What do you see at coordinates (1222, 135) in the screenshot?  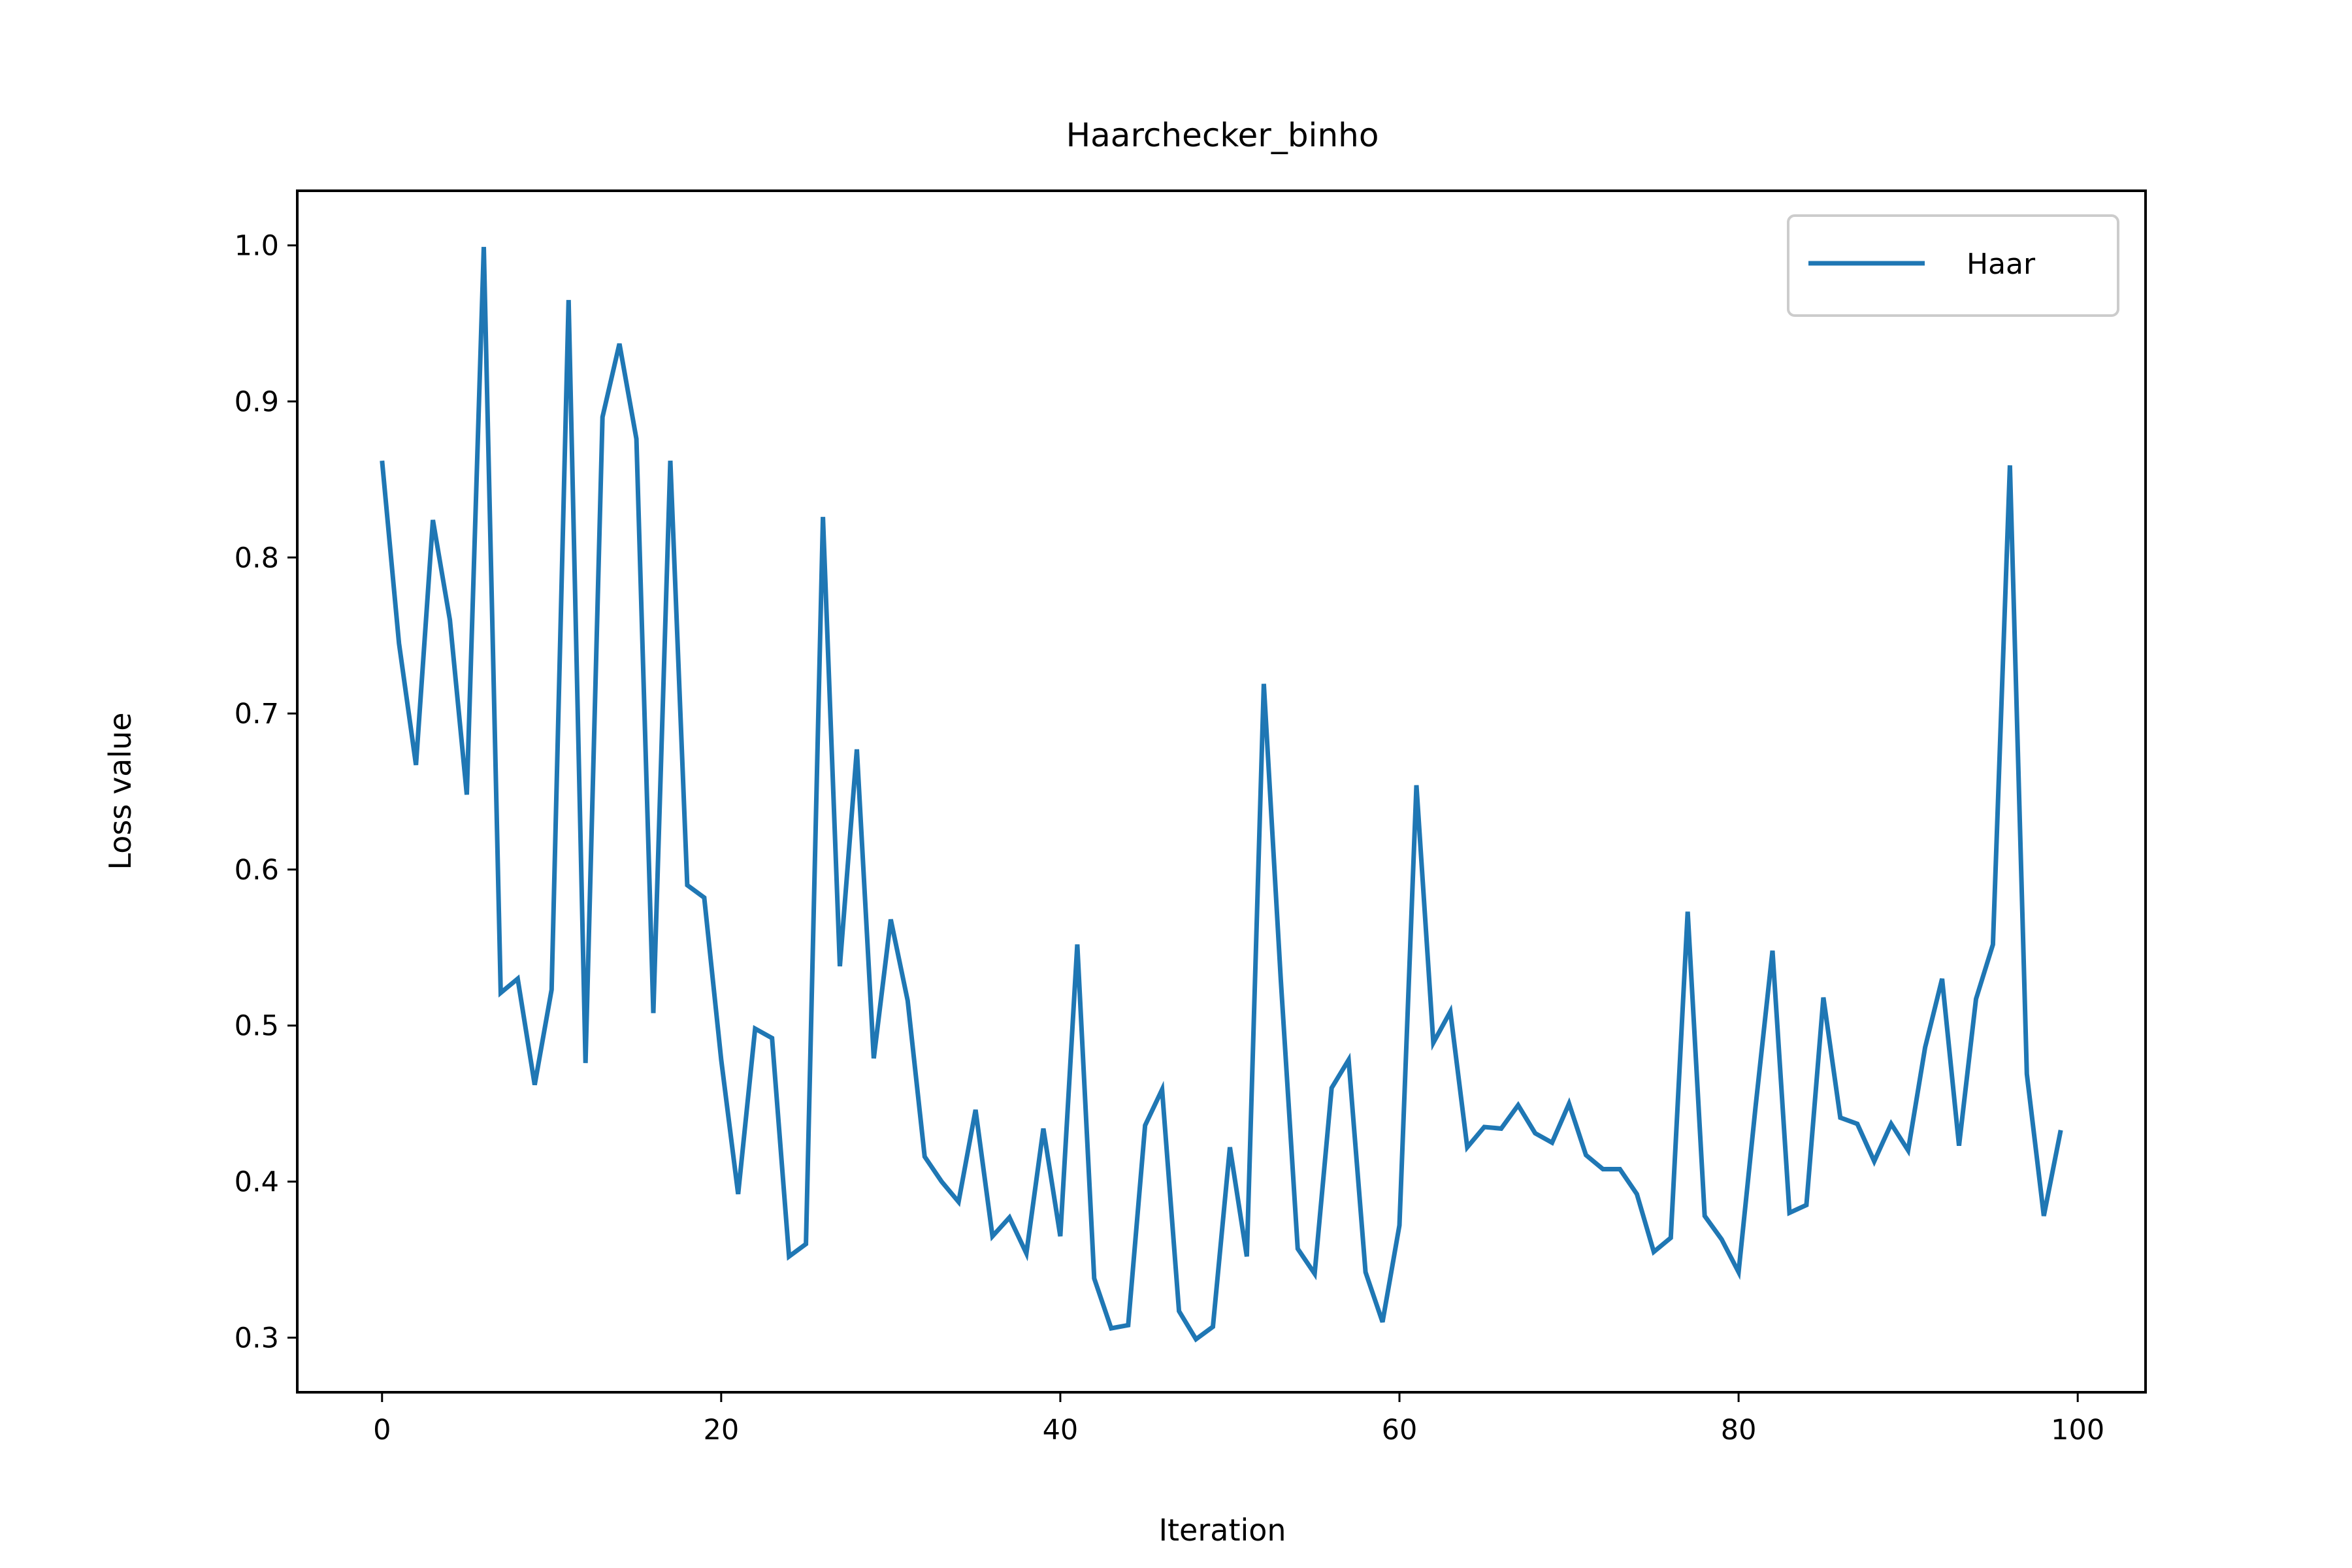 I see `chart-title: Haarchecker_binho` at bounding box center [1222, 135].